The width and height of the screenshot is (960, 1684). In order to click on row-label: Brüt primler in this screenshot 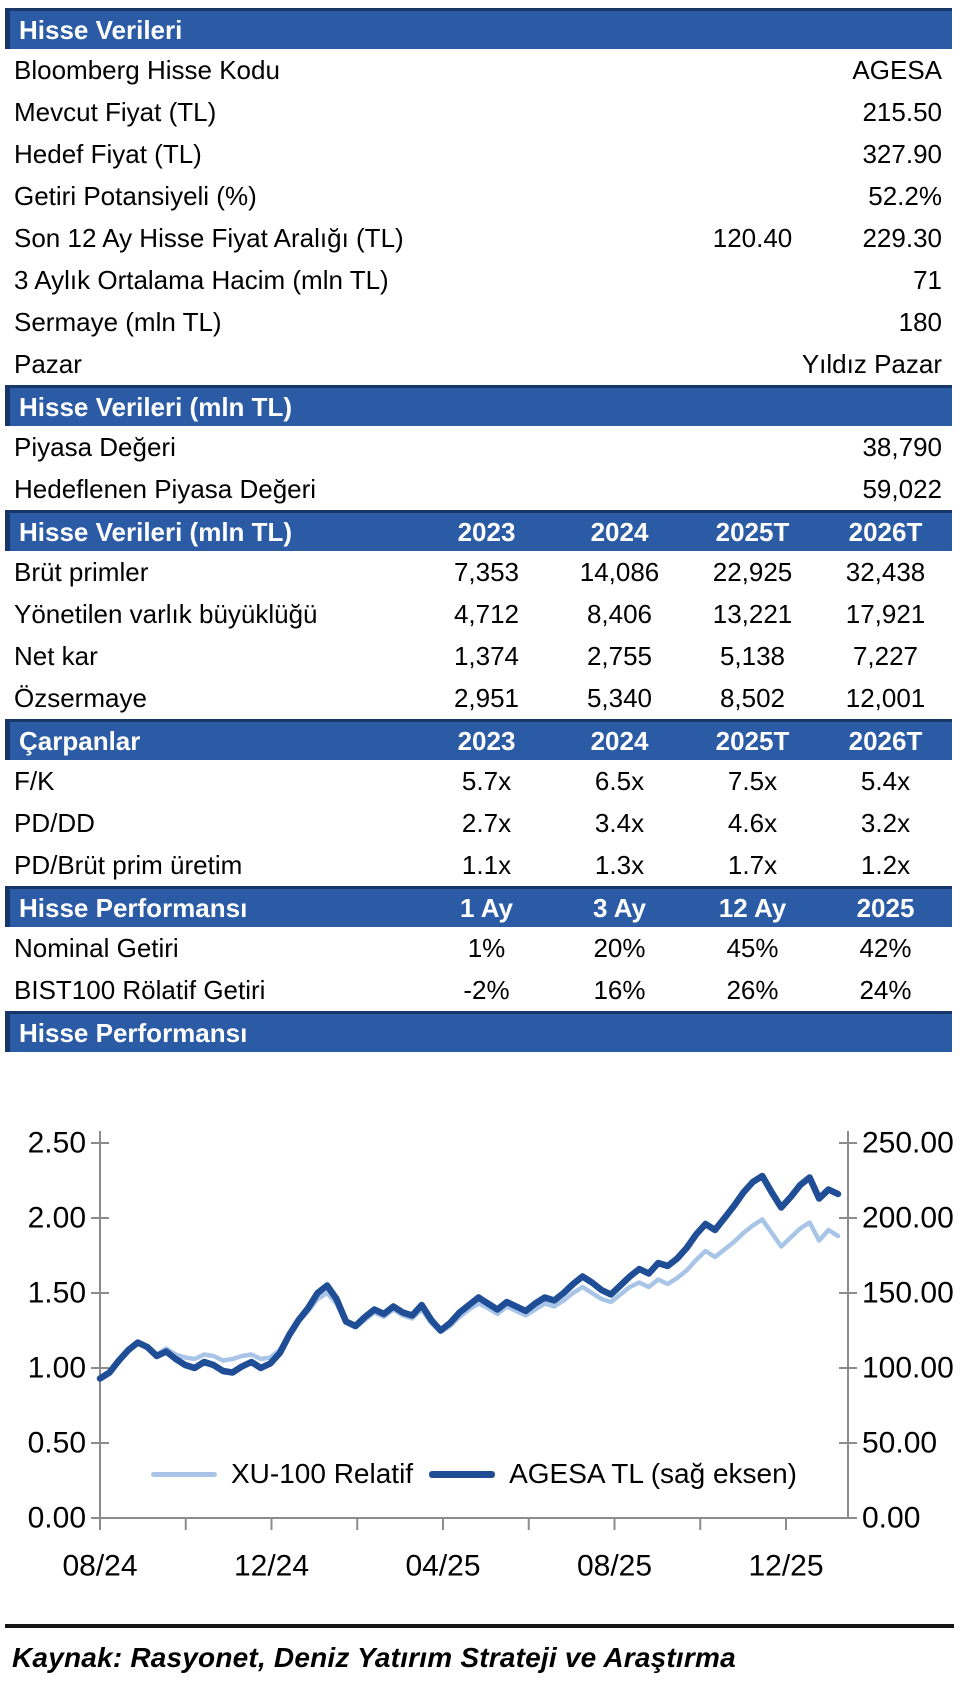, I will do `click(81, 571)`.